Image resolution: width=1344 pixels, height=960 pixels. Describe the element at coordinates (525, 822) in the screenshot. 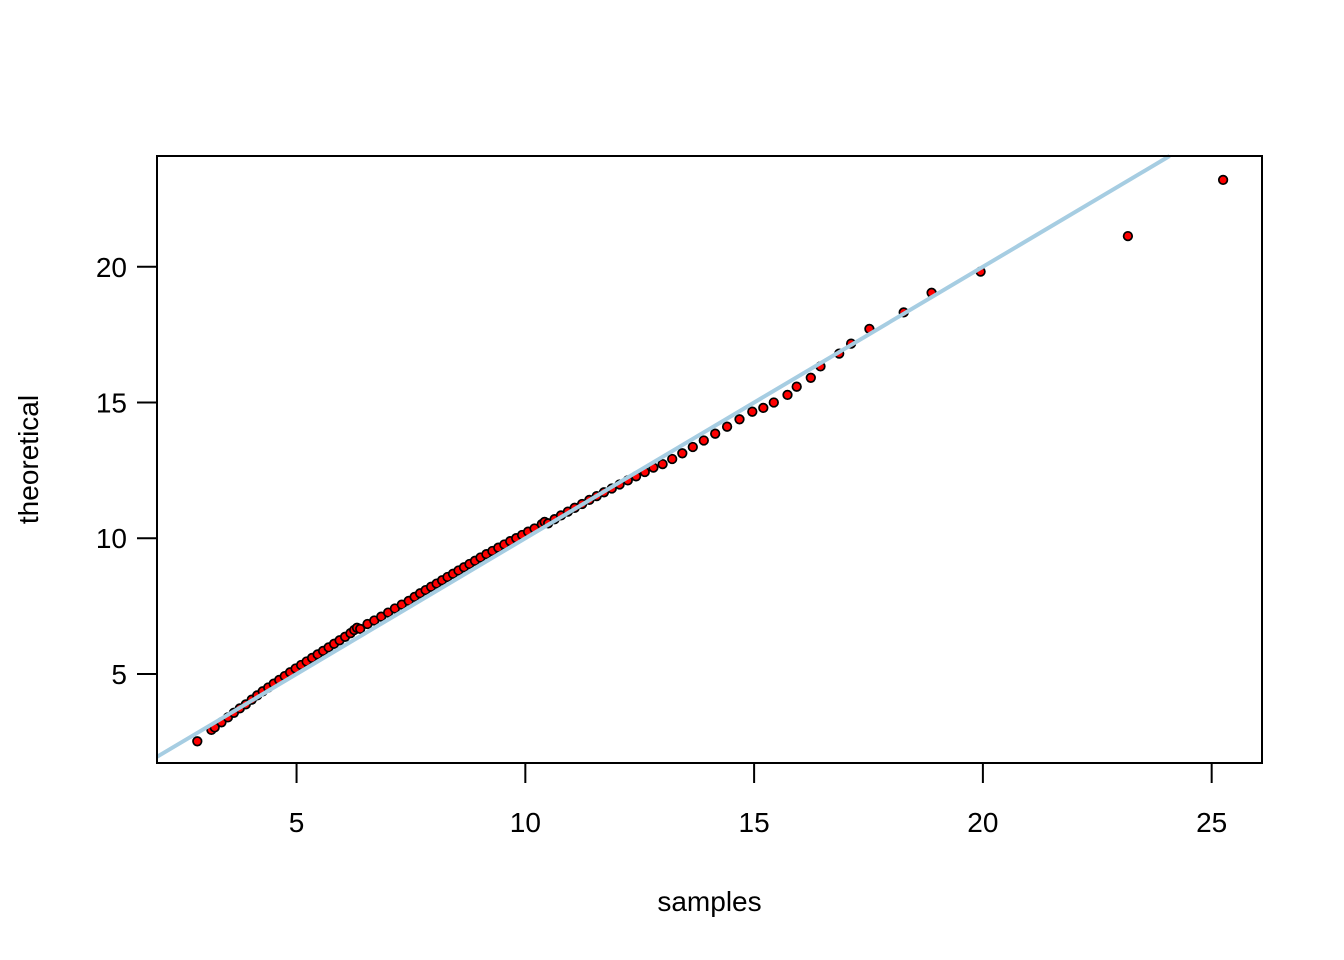

I see `x-tick-label: 10` at that location.